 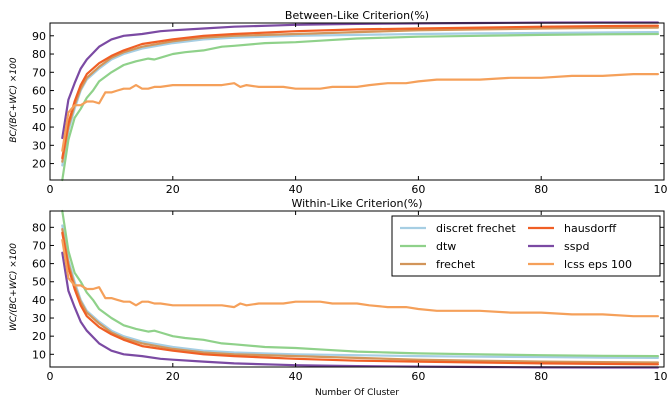 I want to click on y-axis-label-text: BC/(BC+WC) ×100, so click(x=14, y=100).